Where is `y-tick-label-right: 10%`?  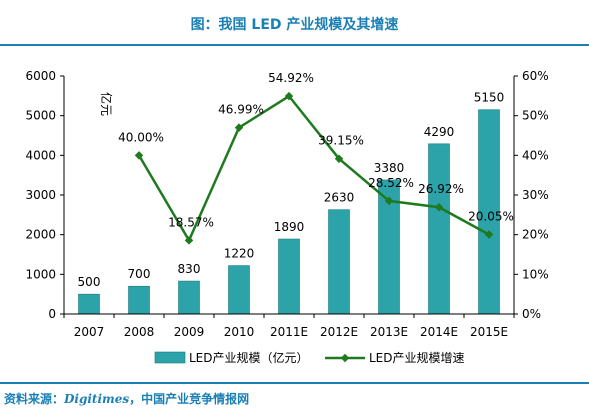 y-tick-label-right: 10% is located at coordinates (535, 274).